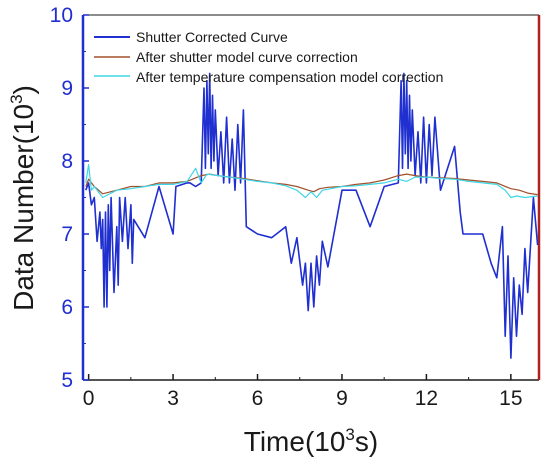 Image resolution: width=550 pixels, height=469 pixels. Describe the element at coordinates (258, 398) in the screenshot. I see `x-tick-label: 6` at that location.